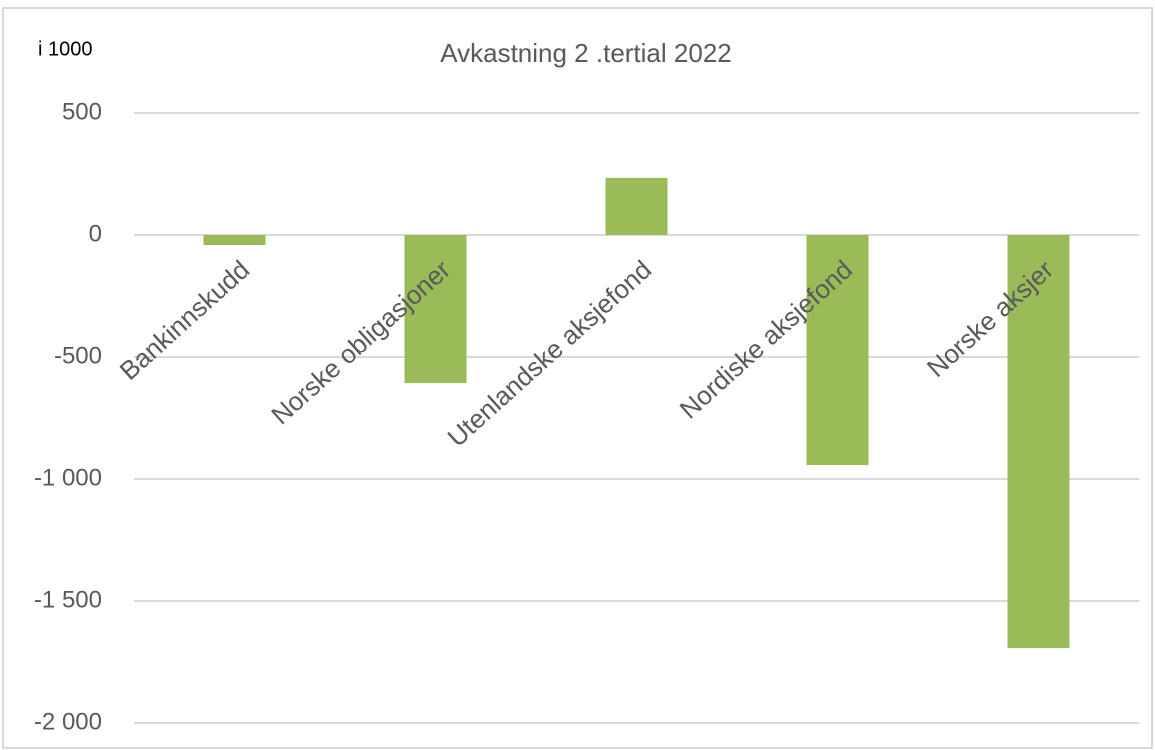 The image size is (1155, 750). I want to click on y-tick-label: 500, so click(82, 111).